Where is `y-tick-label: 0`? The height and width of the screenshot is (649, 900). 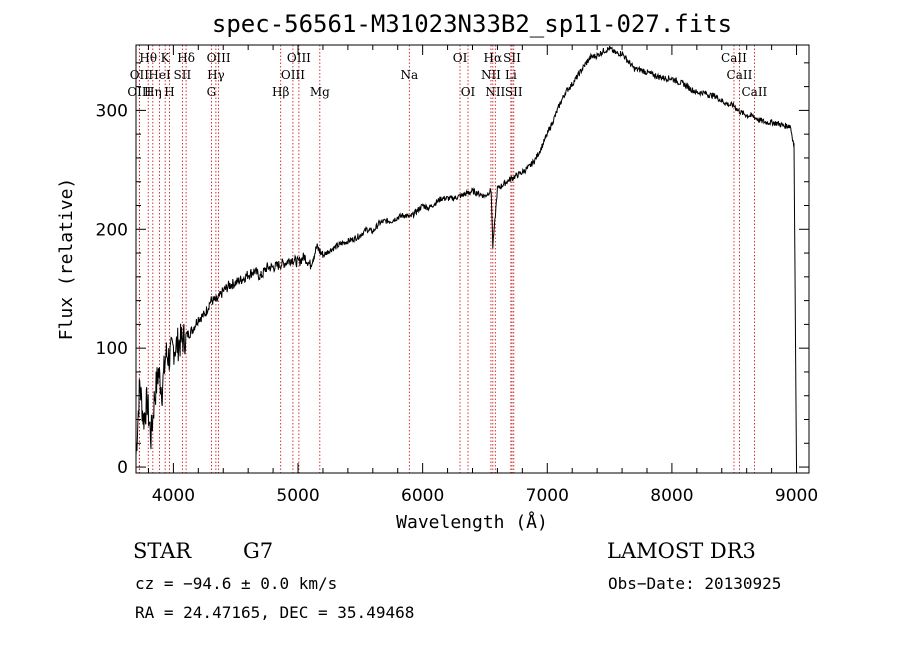 y-tick-label: 0 is located at coordinates (122, 468).